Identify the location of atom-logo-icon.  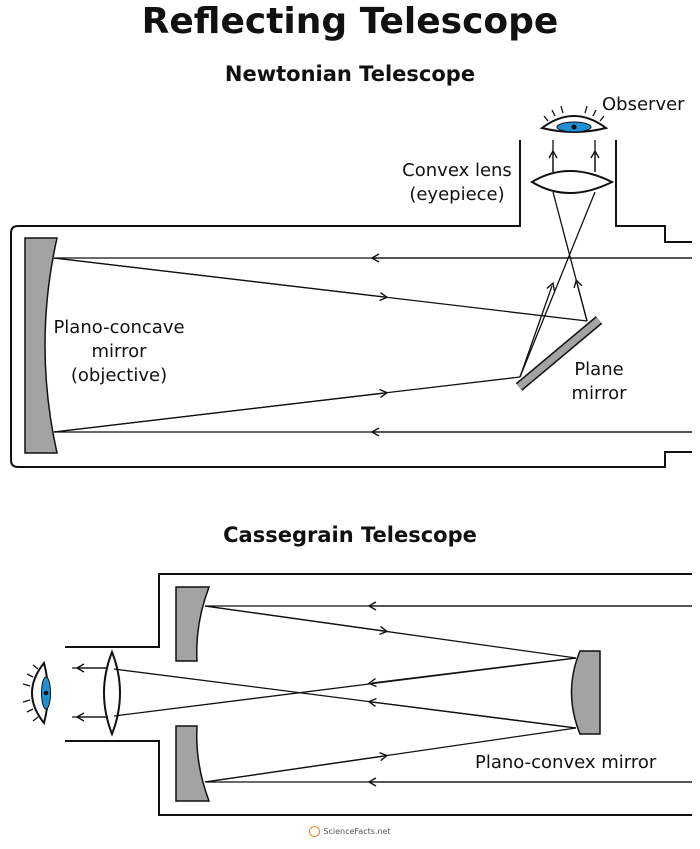
(314, 831).